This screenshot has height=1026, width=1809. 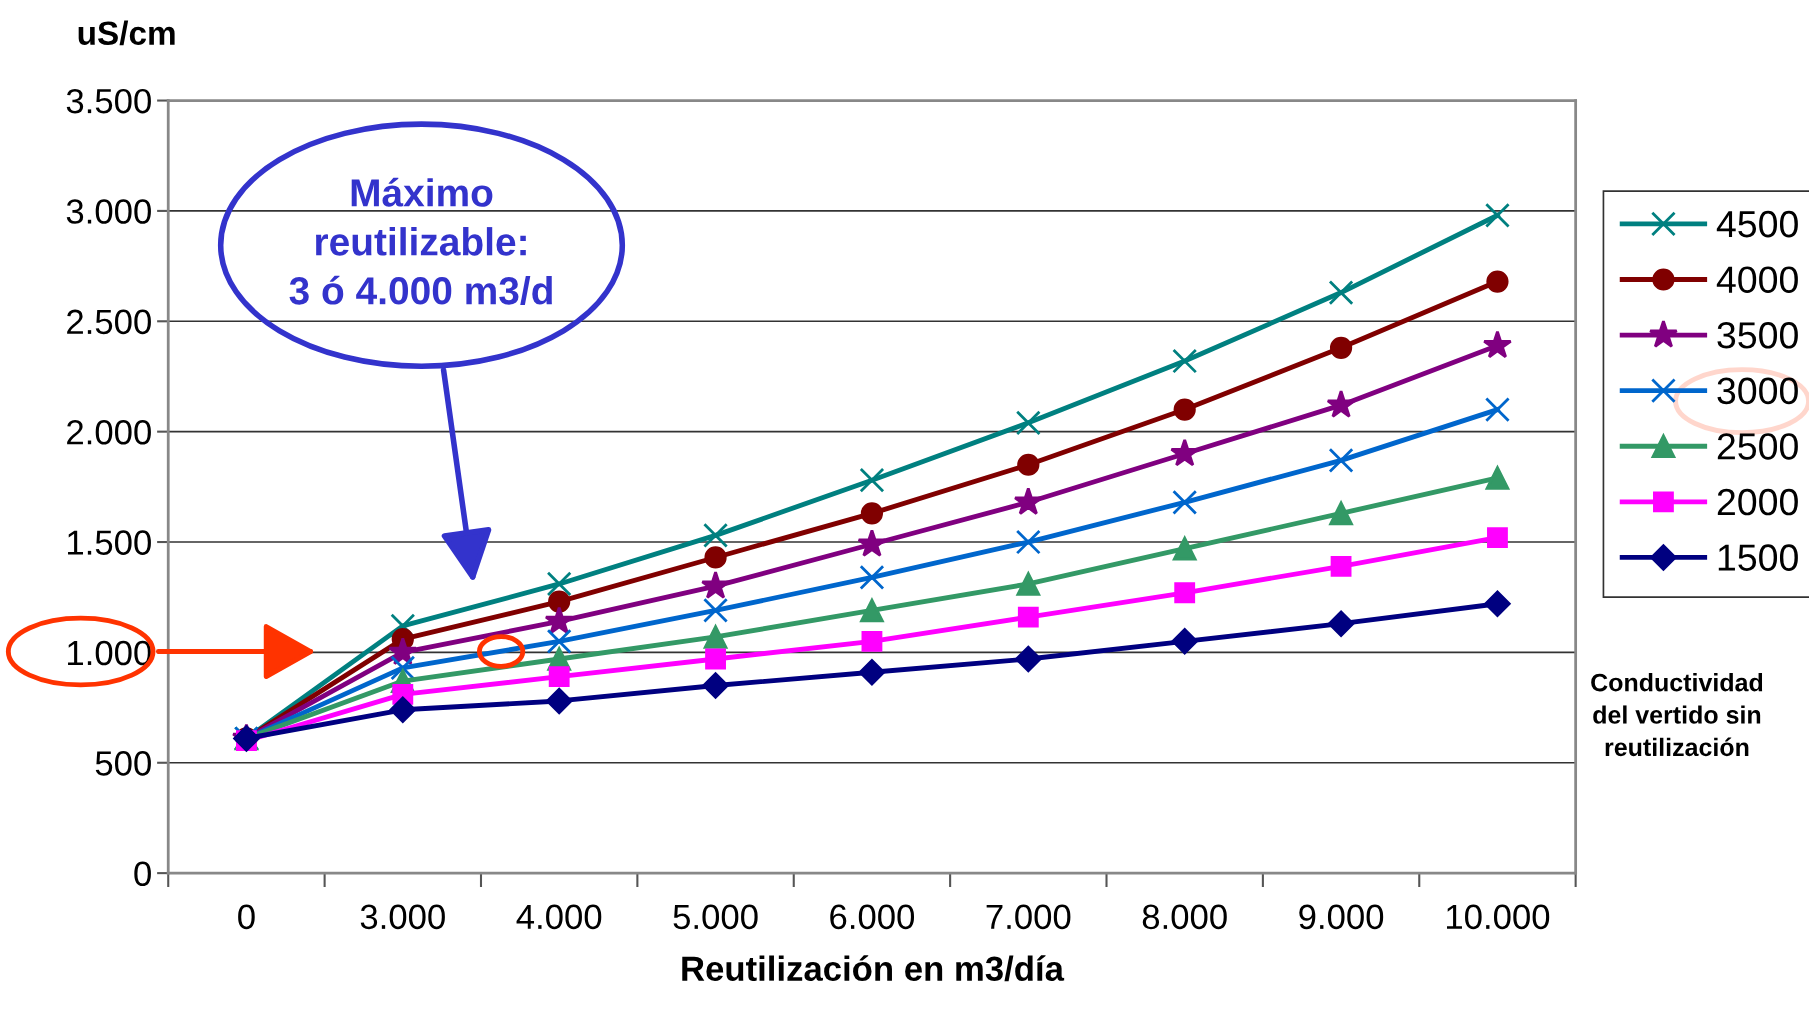 What do you see at coordinates (1184, 917) in the screenshot?
I see `x-tick-label: 8.000` at bounding box center [1184, 917].